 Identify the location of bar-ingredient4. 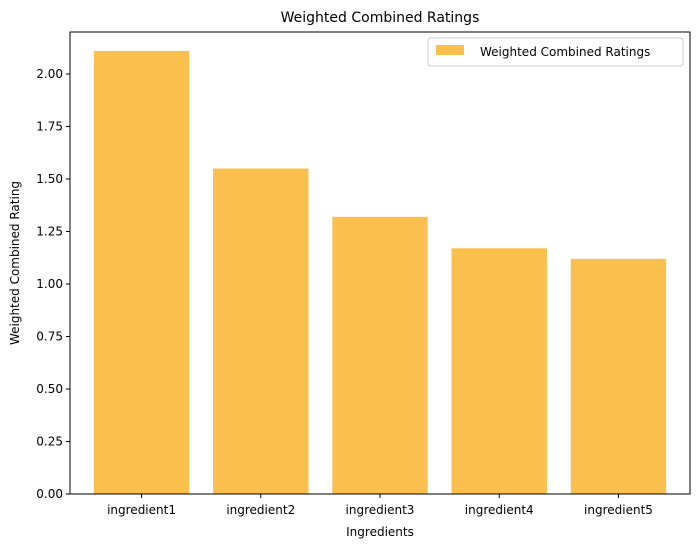
(499, 371).